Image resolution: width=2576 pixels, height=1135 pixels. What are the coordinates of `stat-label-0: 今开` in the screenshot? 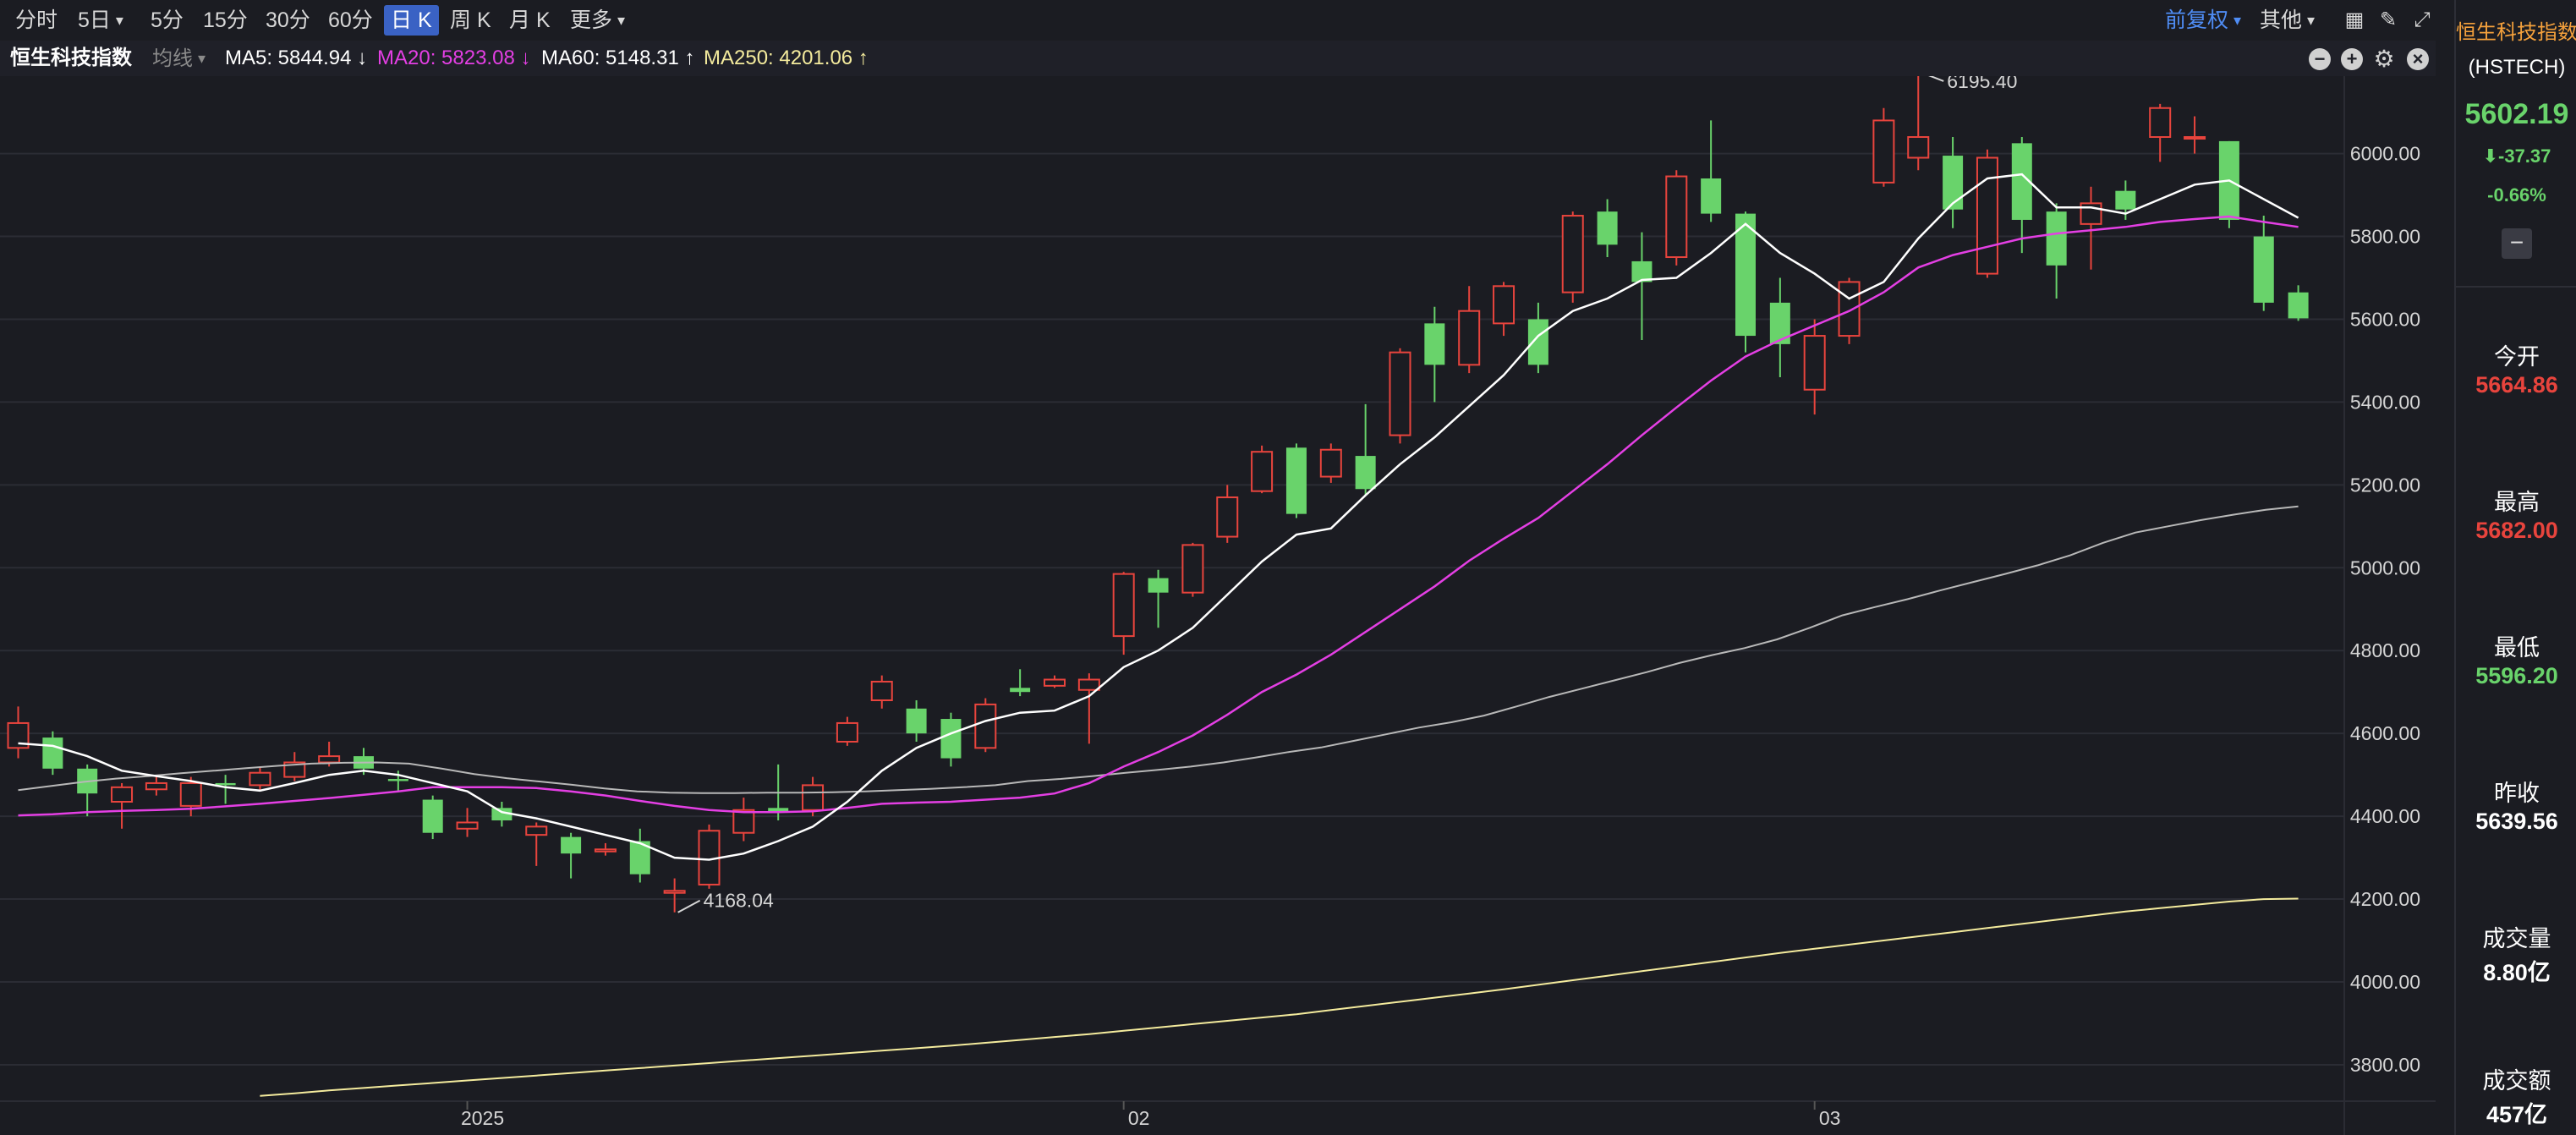 It's located at (2517, 357).